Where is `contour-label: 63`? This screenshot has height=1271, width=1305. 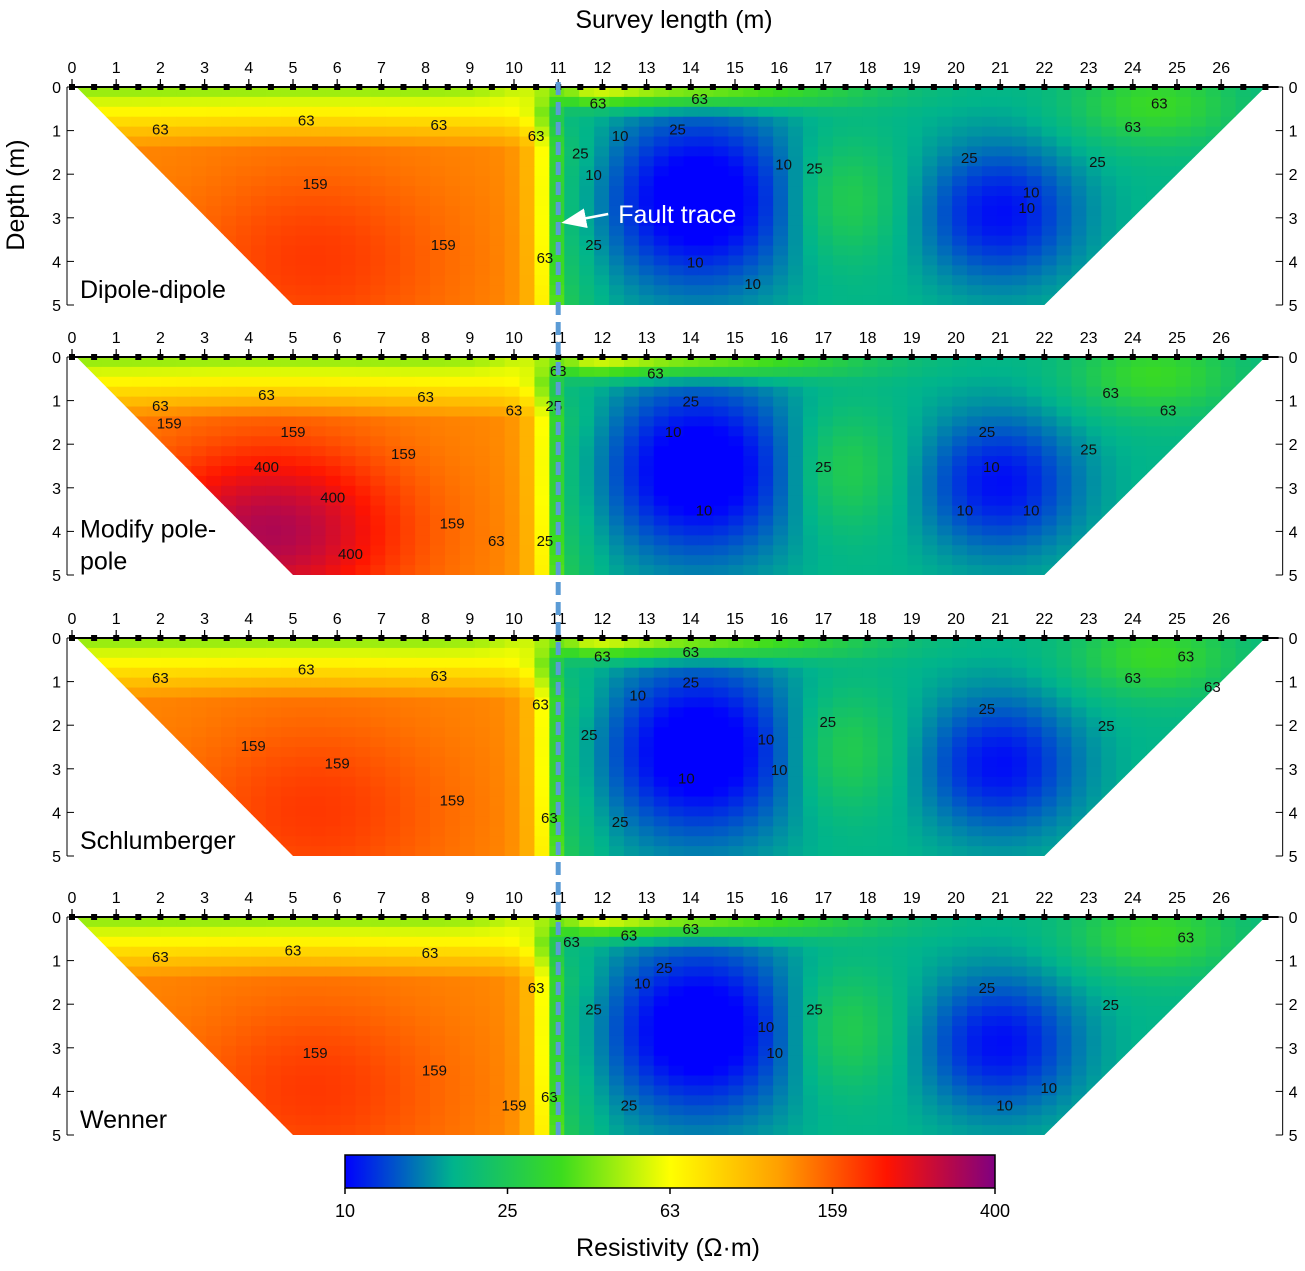 contour-label: 63 is located at coordinates (536, 136).